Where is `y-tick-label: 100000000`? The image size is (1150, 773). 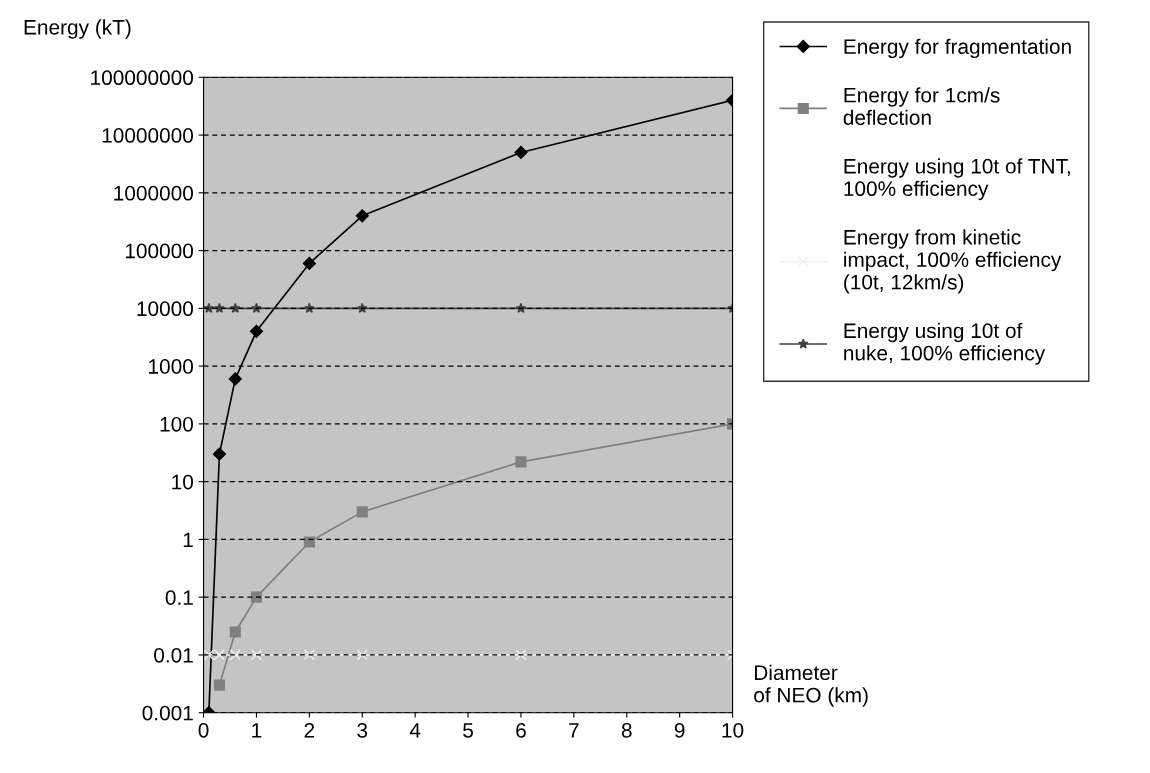
y-tick-label: 100000000 is located at coordinates (142, 78).